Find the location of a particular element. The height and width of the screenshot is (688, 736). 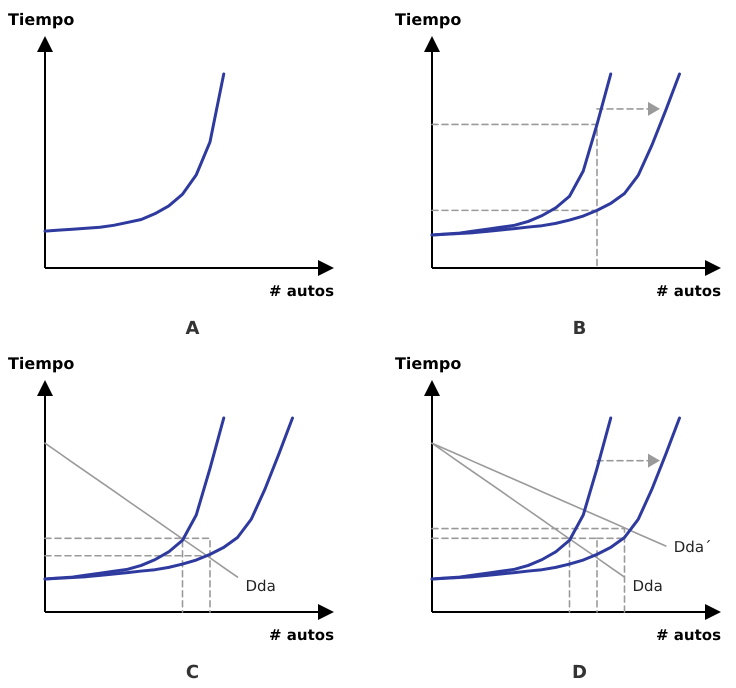

text: C is located at coordinates (193, 672).